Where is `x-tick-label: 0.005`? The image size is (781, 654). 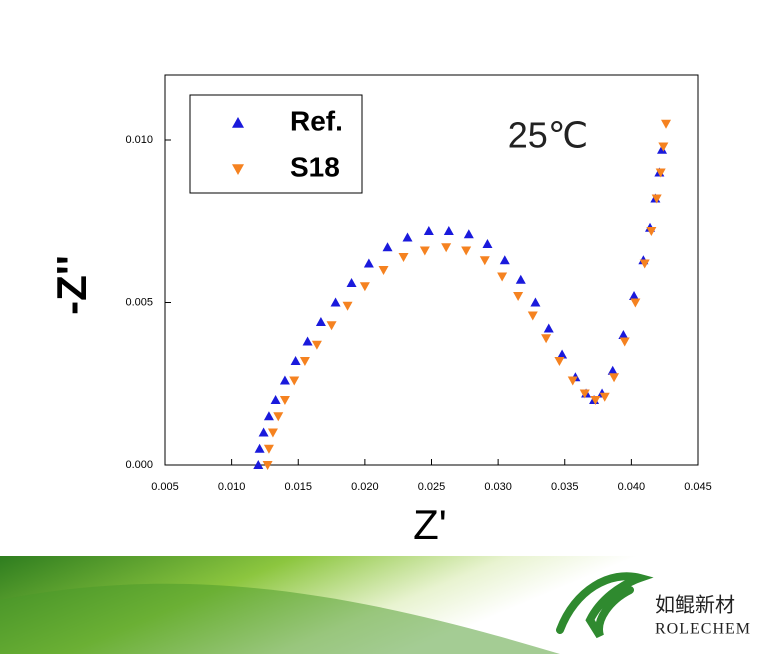 x-tick-label: 0.005 is located at coordinates (165, 487).